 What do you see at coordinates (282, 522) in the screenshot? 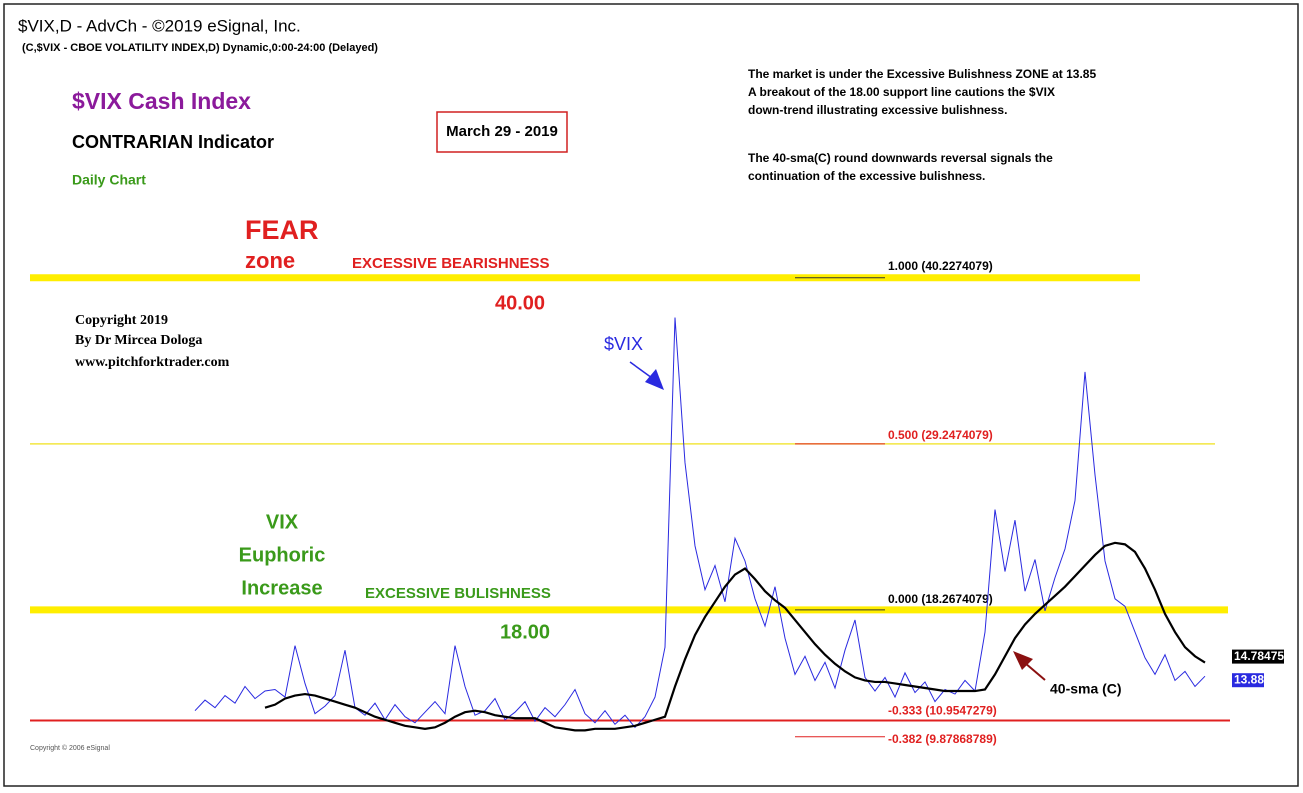
I see `annotation: VIX` at bounding box center [282, 522].